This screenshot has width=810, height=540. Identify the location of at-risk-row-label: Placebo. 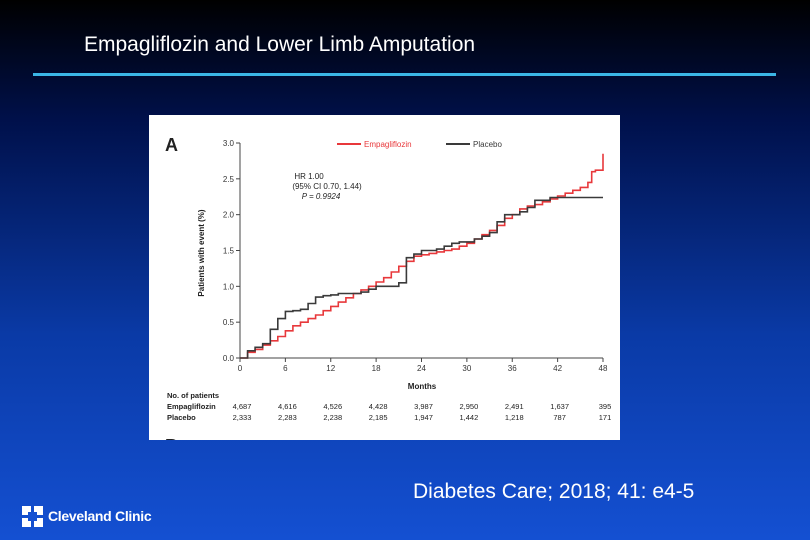
(181, 417).